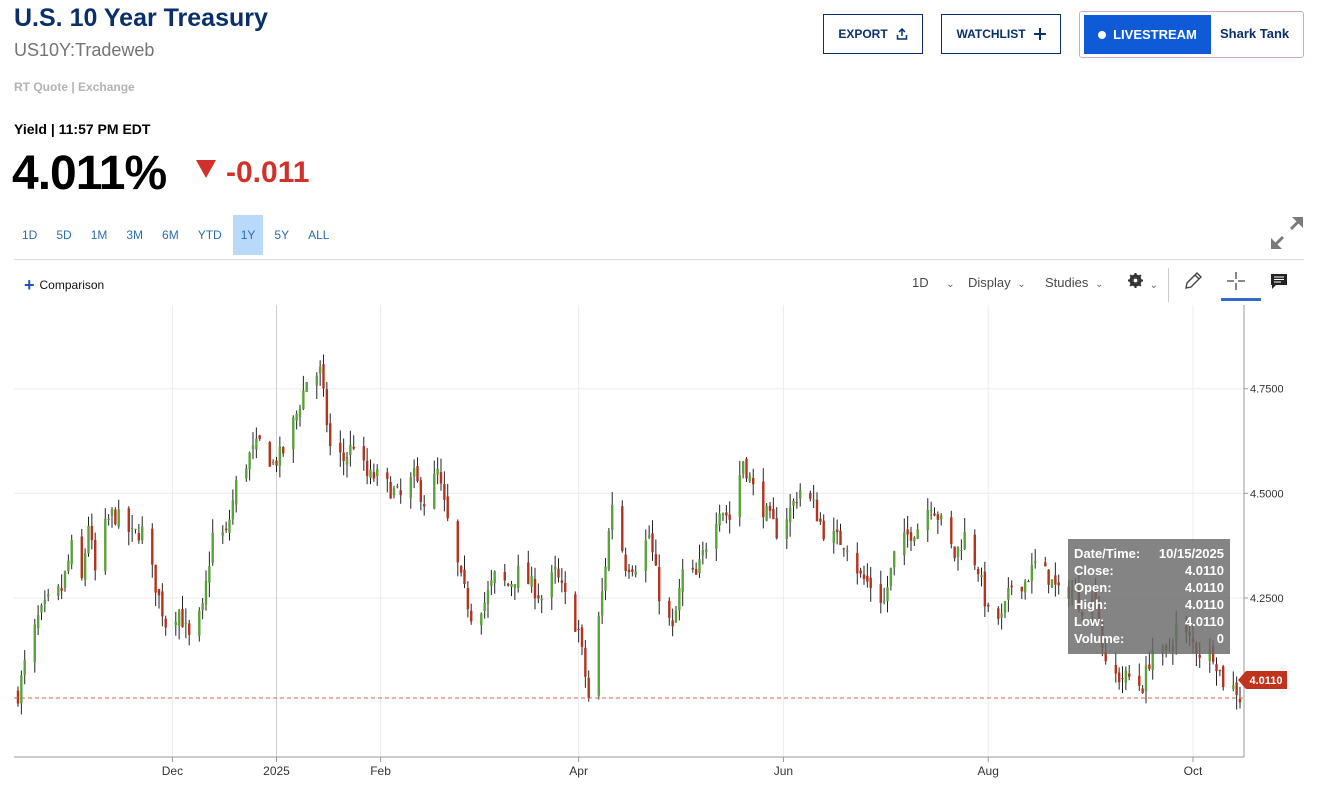 The image size is (1344, 805). I want to click on crosshair-icon, so click(1236, 281).